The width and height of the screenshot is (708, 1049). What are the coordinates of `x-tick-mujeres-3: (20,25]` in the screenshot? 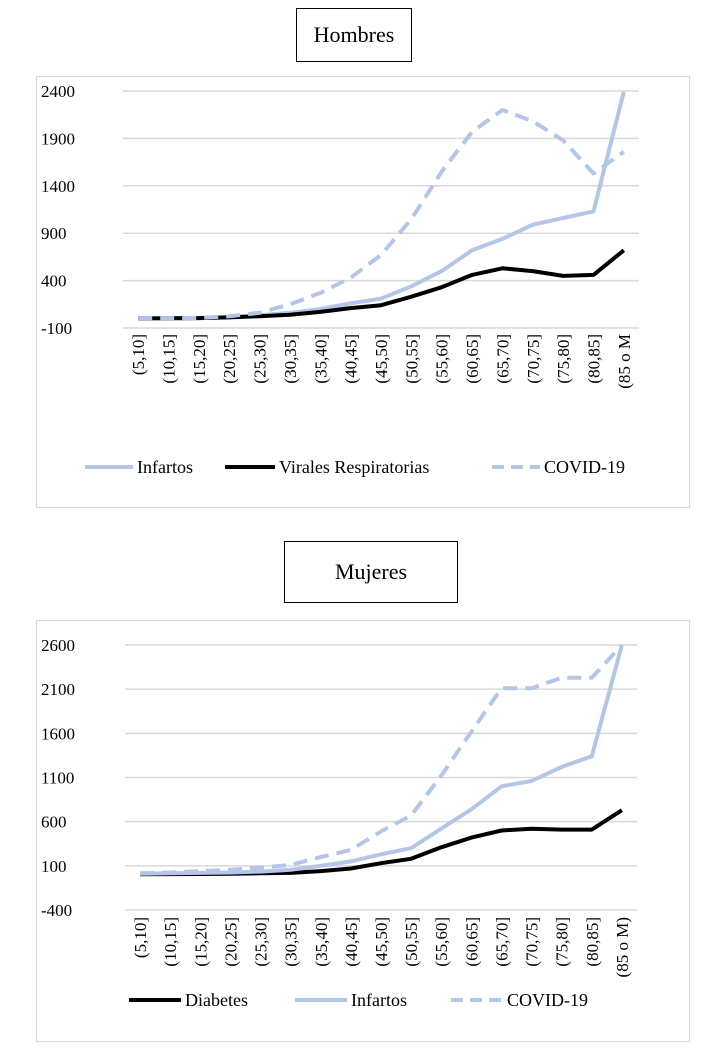 It's located at (230, 942).